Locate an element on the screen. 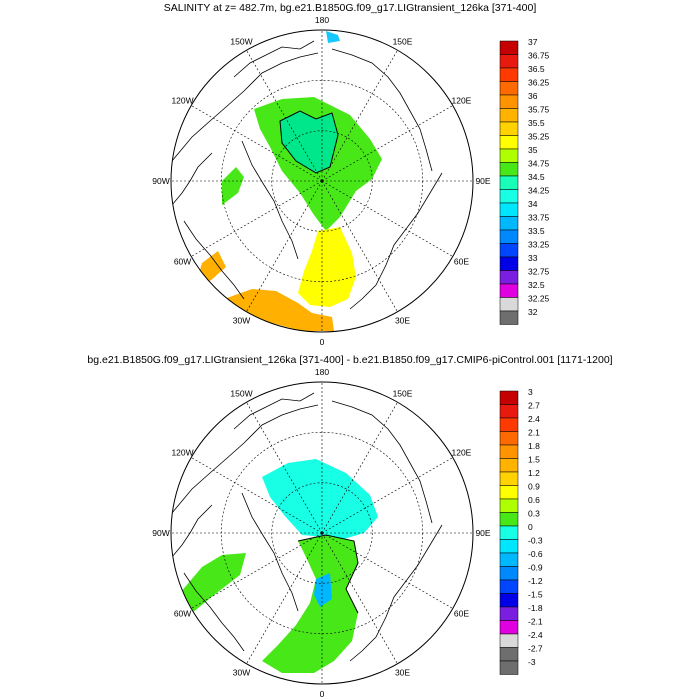 This screenshot has width=700, height=700. colorbar-label: 1.2 is located at coordinates (534, 473).